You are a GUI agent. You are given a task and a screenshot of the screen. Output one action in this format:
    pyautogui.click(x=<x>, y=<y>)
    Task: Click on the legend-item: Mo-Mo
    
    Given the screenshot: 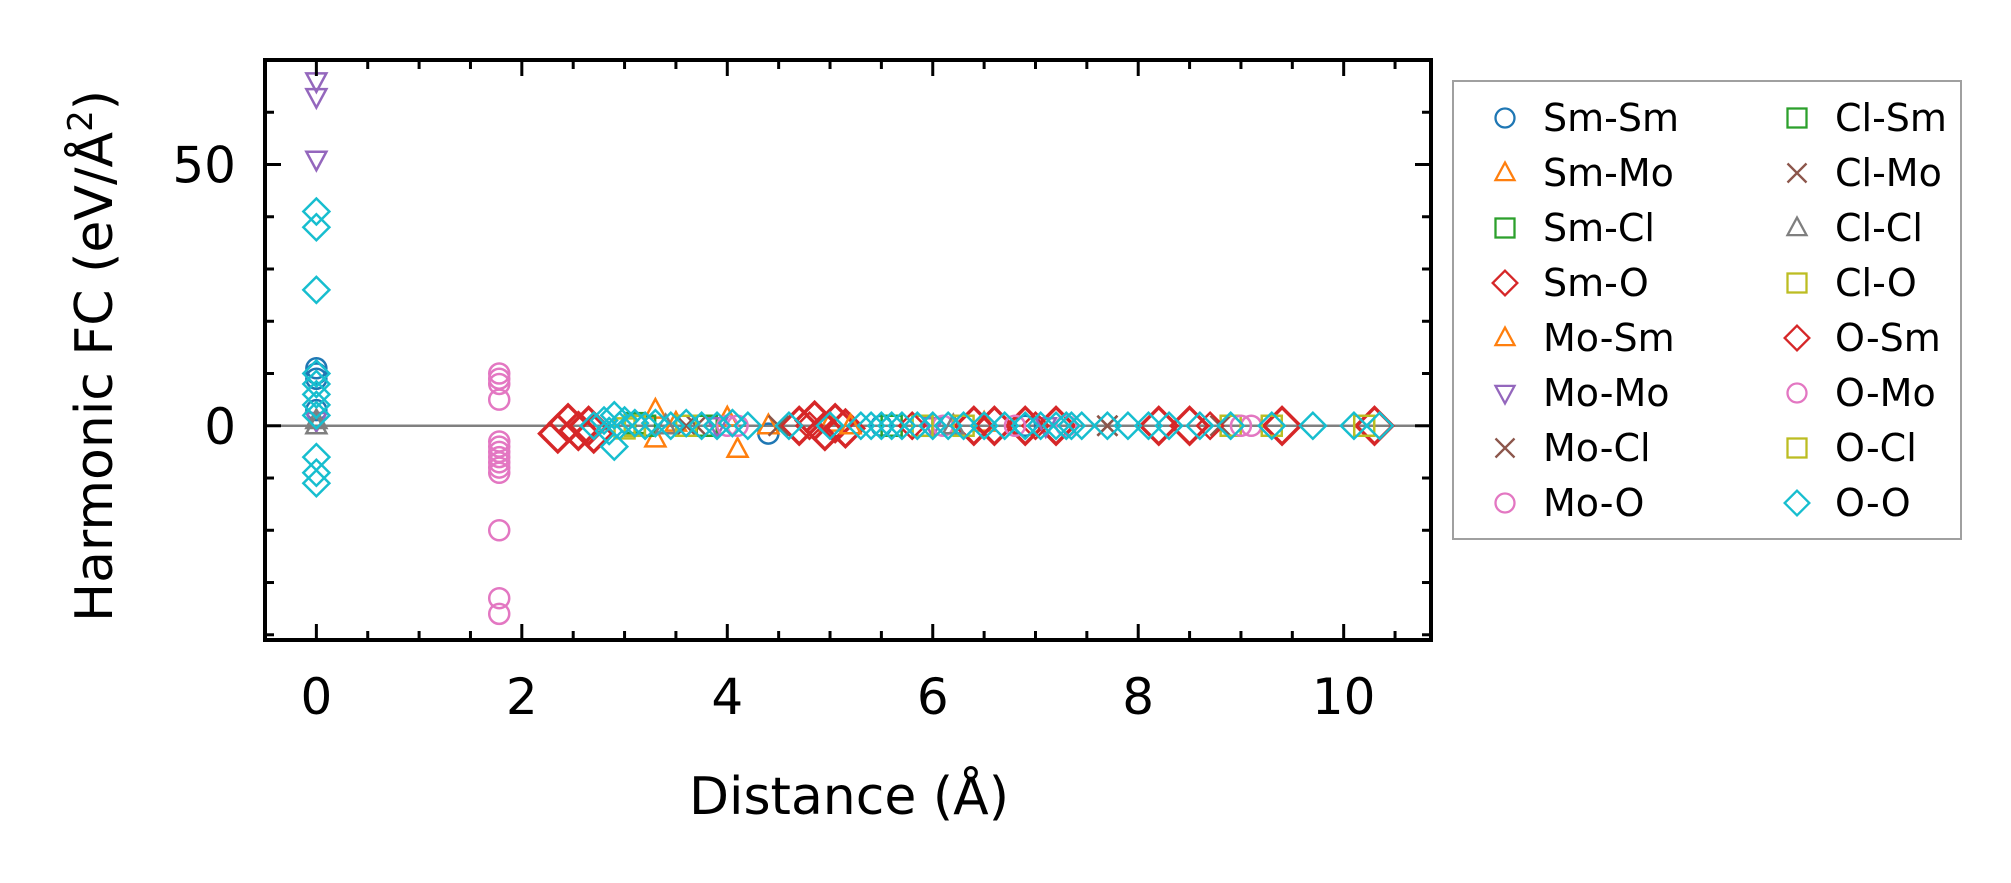 What is the action you would take?
    pyautogui.click(x=1581, y=393)
    